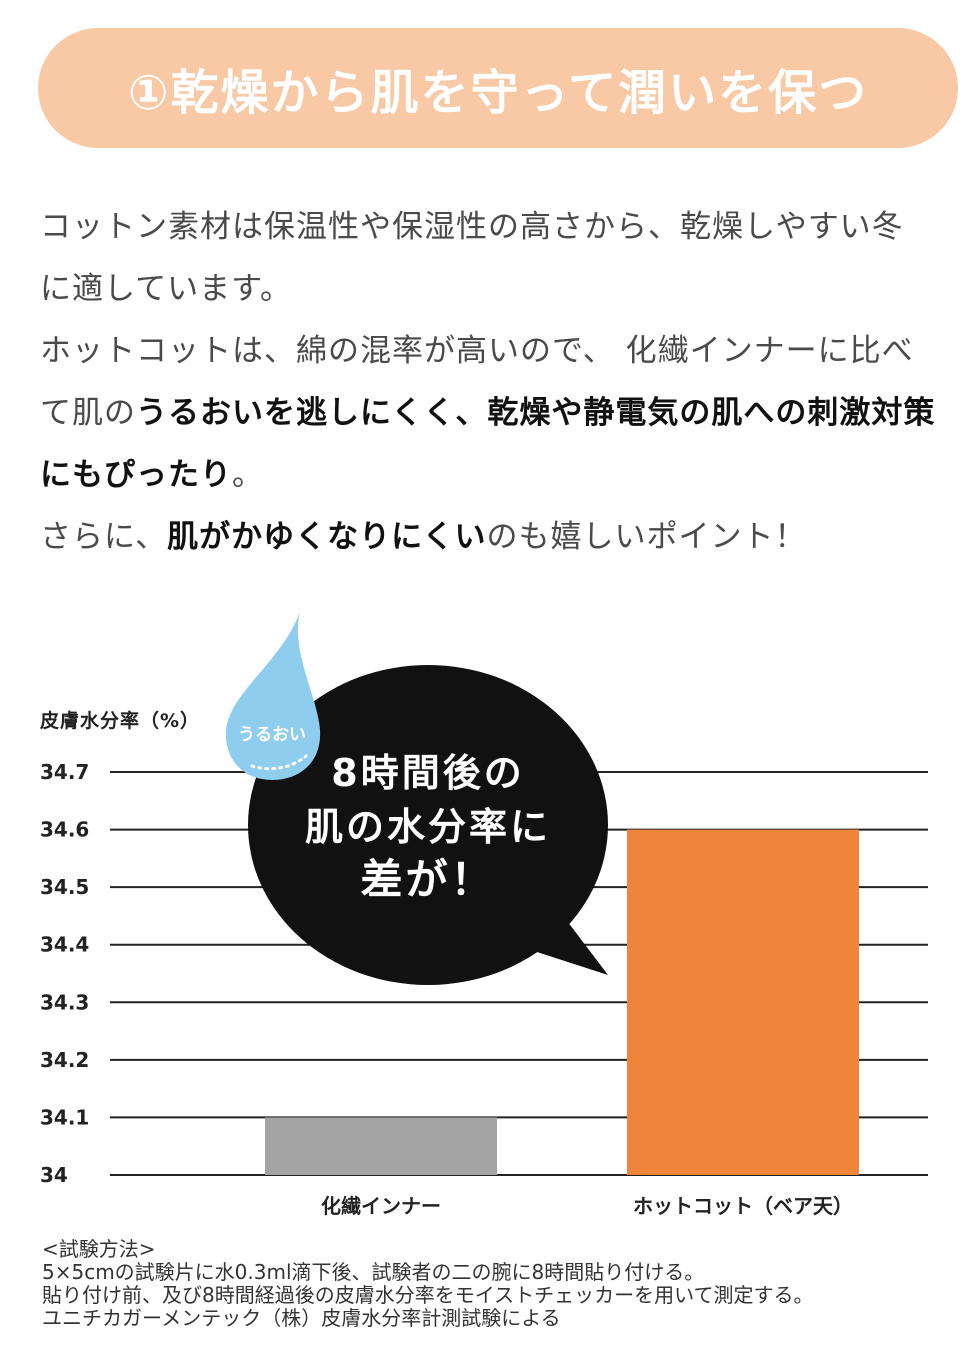 The height and width of the screenshot is (1350, 969). What do you see at coordinates (272, 735) in the screenshot?
I see `water-drop-label: うるおい` at bounding box center [272, 735].